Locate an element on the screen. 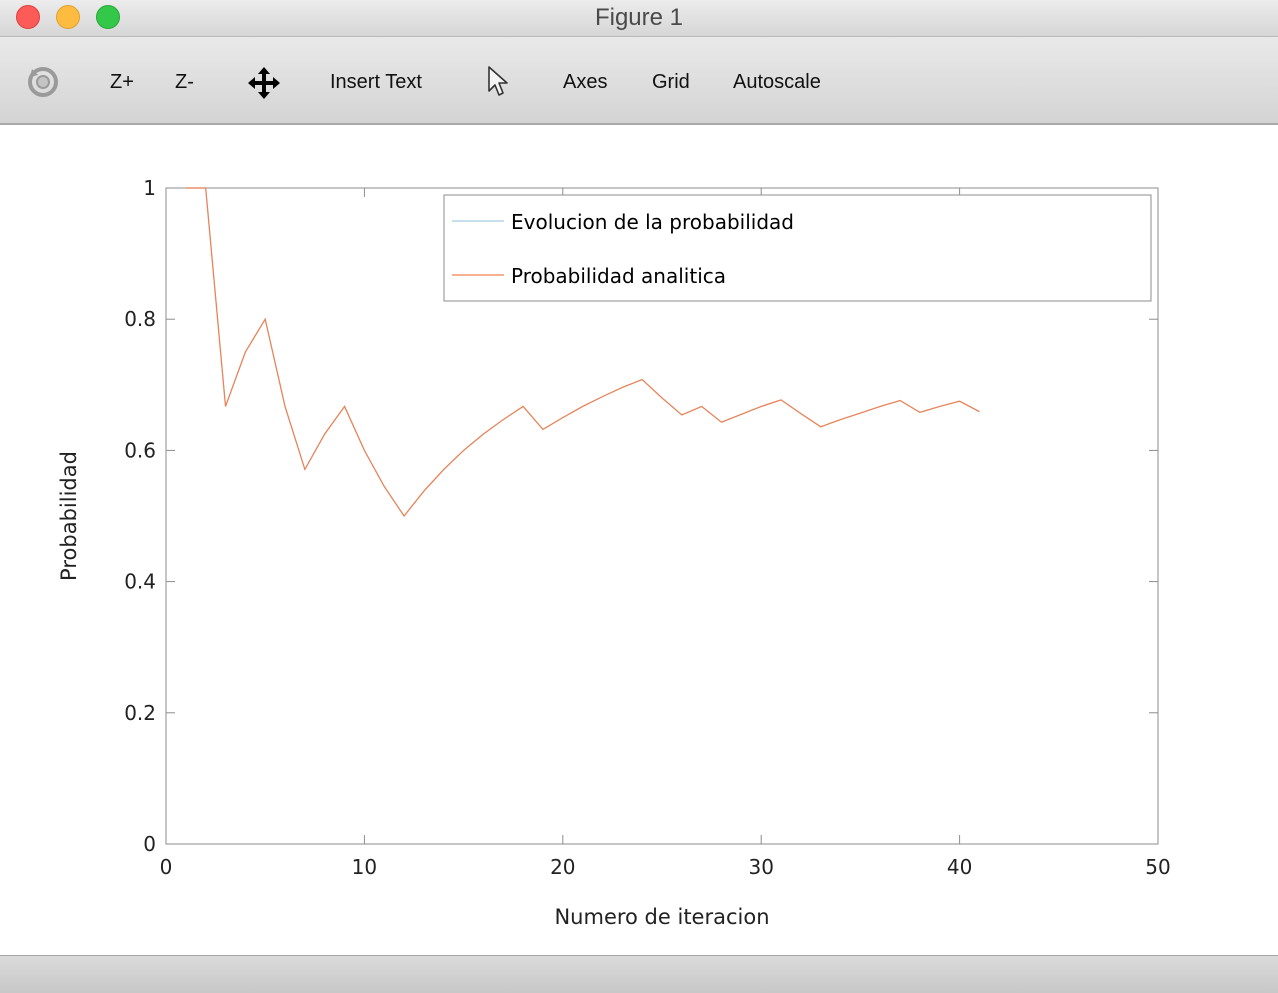  x-tick-label: 30 is located at coordinates (760, 867).